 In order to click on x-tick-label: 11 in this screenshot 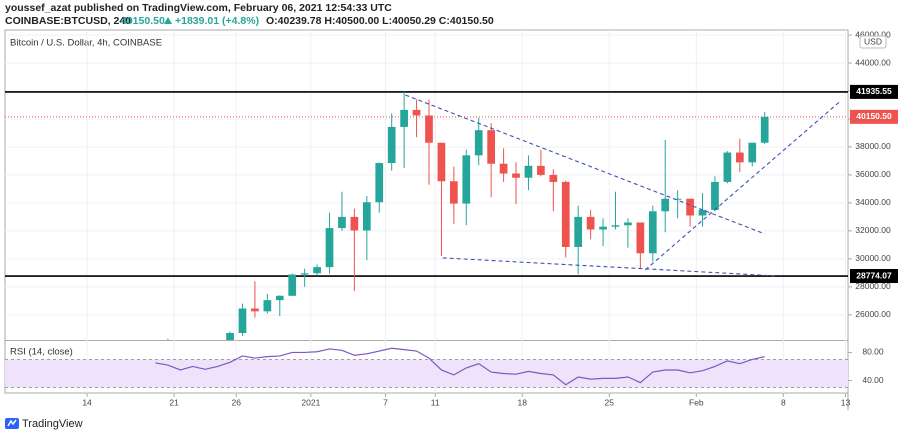, I will do `click(435, 402)`.